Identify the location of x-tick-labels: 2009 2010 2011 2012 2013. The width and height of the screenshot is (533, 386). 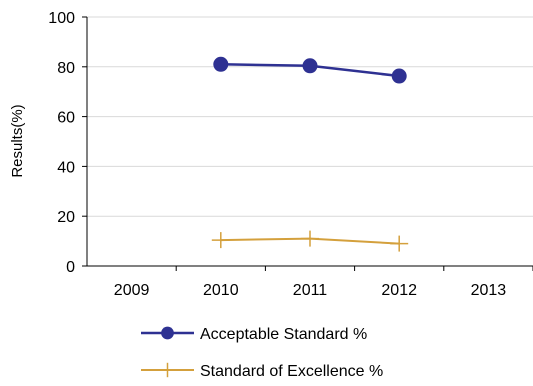
(310, 290).